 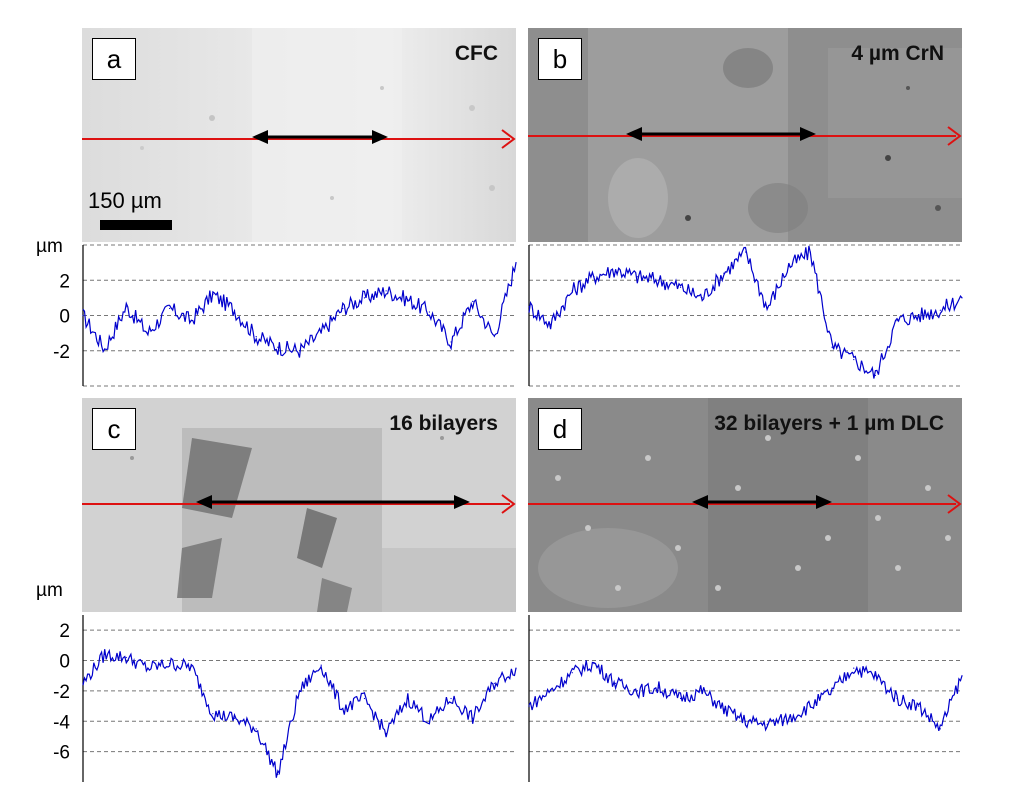 I want to click on y-tick-label-a: 0, so click(x=64, y=317).